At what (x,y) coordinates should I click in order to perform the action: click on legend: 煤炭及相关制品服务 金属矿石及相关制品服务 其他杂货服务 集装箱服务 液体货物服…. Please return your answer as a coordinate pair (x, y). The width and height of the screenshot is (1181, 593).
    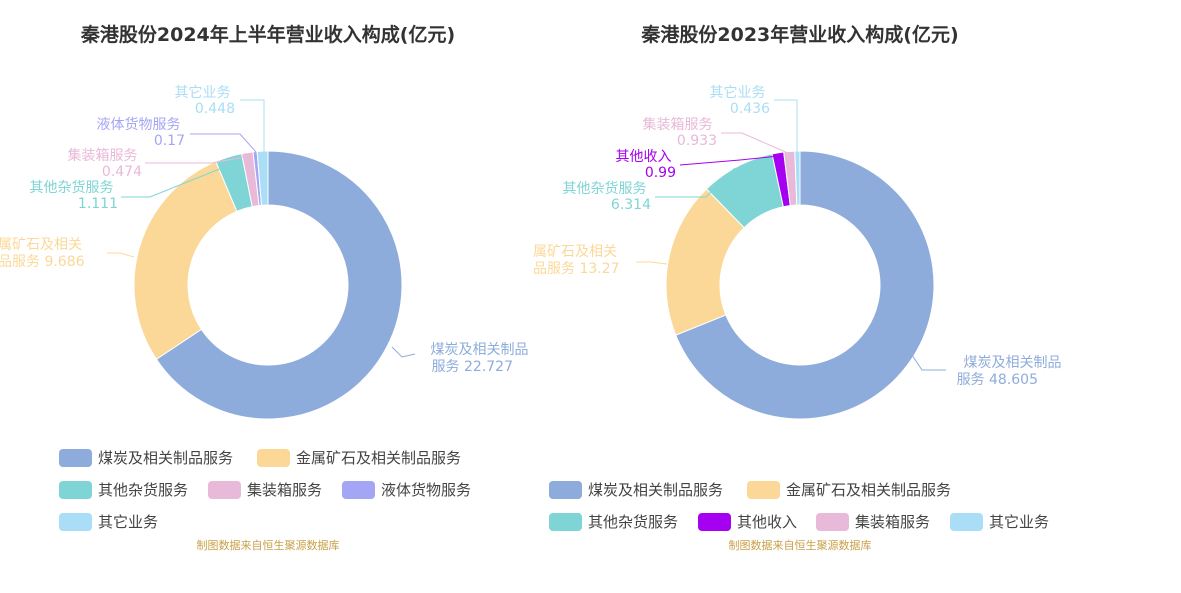
    Looking at the image, I should click on (265, 490).